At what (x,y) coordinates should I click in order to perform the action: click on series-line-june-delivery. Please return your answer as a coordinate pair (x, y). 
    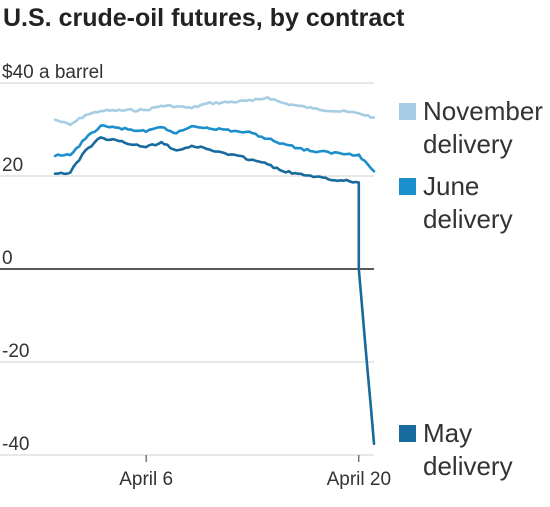
    Looking at the image, I should click on (214, 148).